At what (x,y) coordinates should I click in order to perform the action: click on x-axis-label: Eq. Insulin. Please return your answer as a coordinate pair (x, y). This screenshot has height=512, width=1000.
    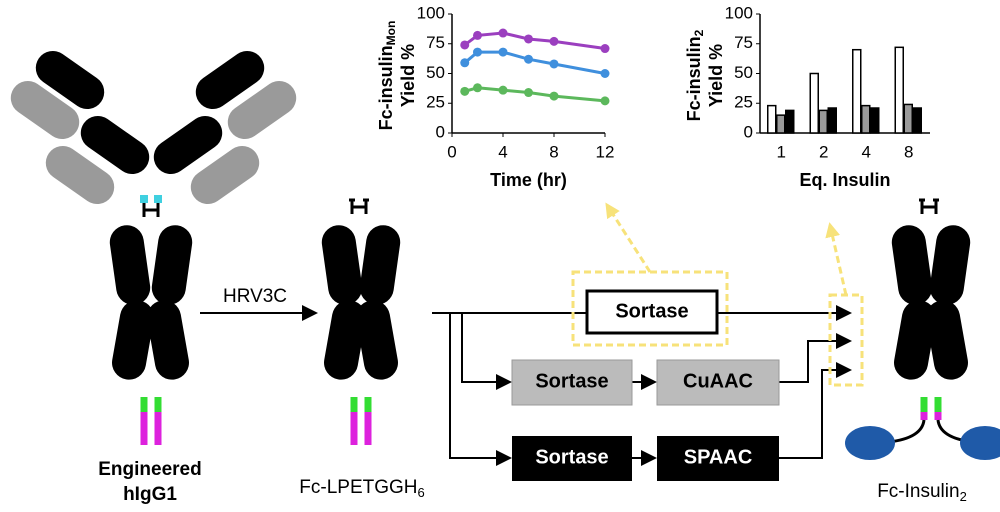
    Looking at the image, I should click on (844, 180).